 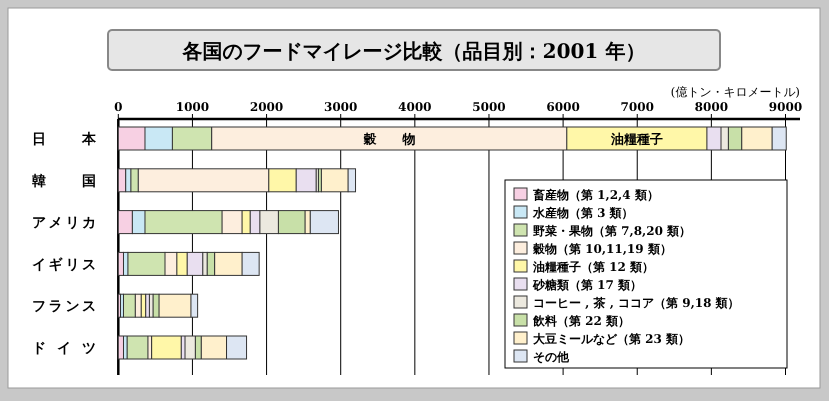 What do you see at coordinates (602, 249) in the screenshot?
I see `legend-label: 穀物（第 10,11,19 類）` at bounding box center [602, 249].